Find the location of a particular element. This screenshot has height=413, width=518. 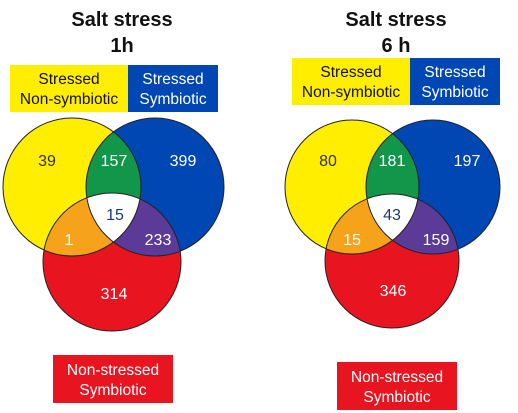

count-all-three: 15 is located at coordinates (115, 215).